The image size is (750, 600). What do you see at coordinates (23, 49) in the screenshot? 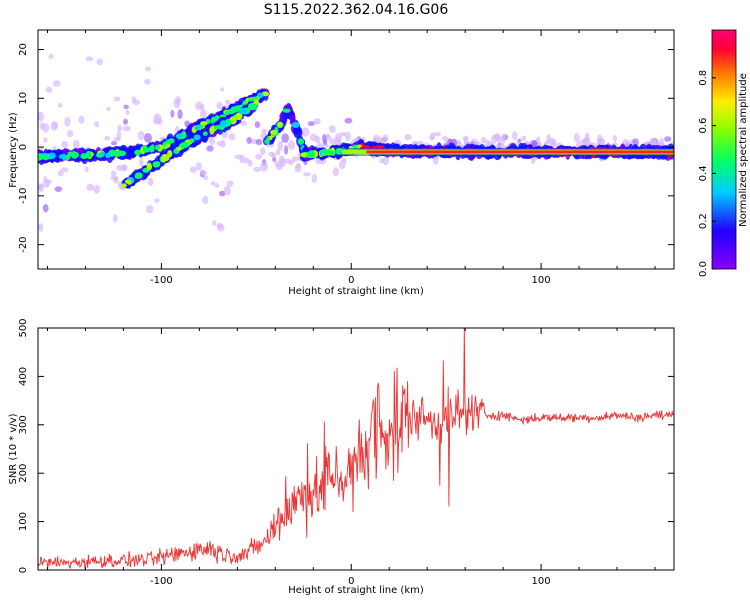
I see `y-tick-label: 20` at bounding box center [23, 49].